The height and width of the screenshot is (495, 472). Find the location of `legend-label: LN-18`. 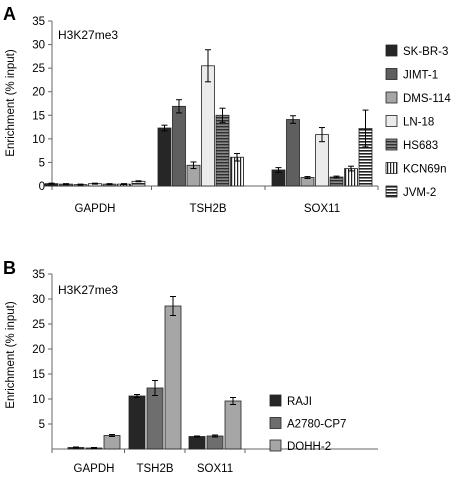

legend-label: LN-18 is located at coordinates (418, 123).